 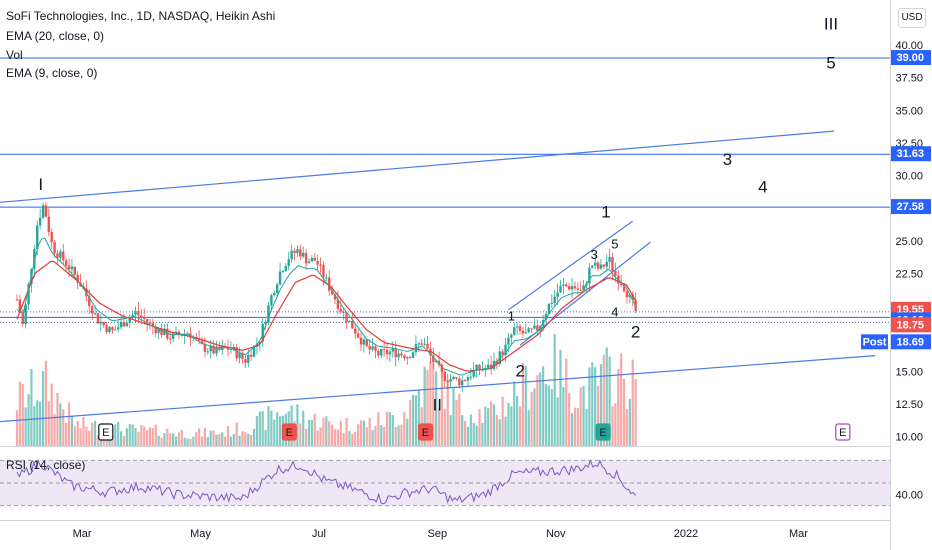 I want to click on post-tag: Post, so click(x=875, y=342).